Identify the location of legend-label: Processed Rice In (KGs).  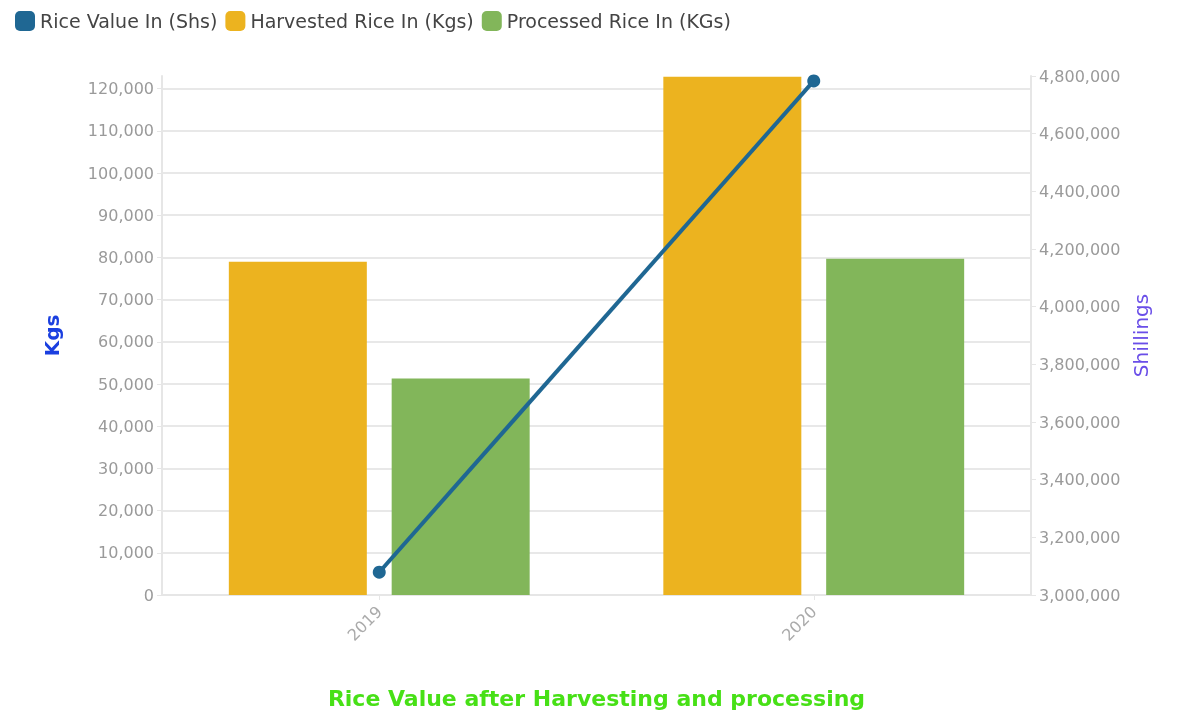
(618, 21).